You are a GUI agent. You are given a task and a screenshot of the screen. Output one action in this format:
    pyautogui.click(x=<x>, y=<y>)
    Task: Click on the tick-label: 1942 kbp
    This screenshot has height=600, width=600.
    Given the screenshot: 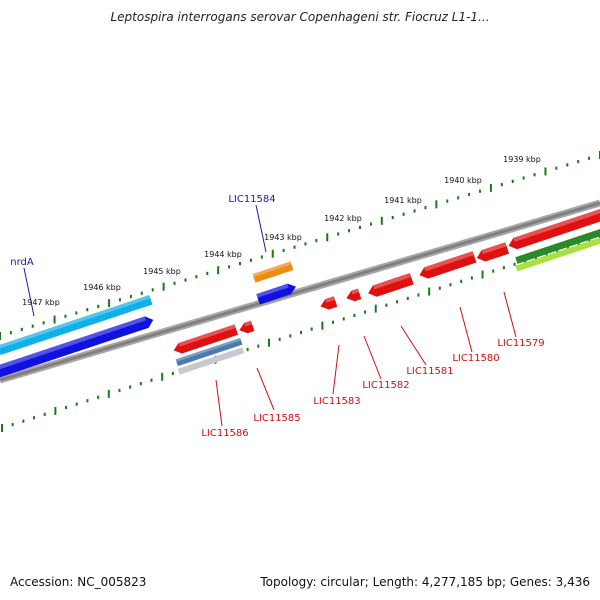 What is the action you would take?
    pyautogui.click(x=343, y=218)
    